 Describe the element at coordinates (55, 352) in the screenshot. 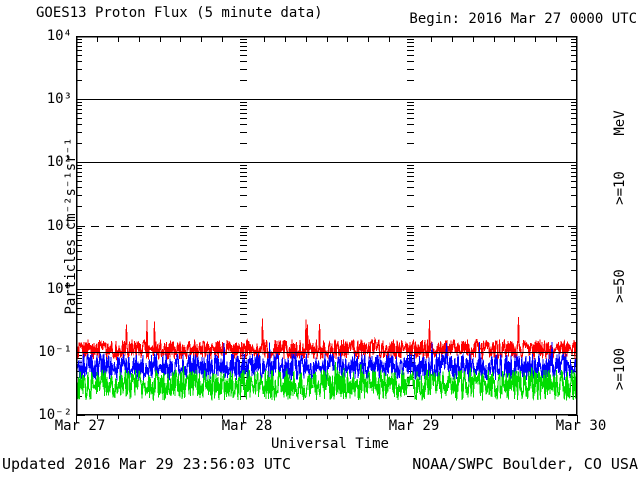

I see `y-tick-label: 10⁻¹` at that location.